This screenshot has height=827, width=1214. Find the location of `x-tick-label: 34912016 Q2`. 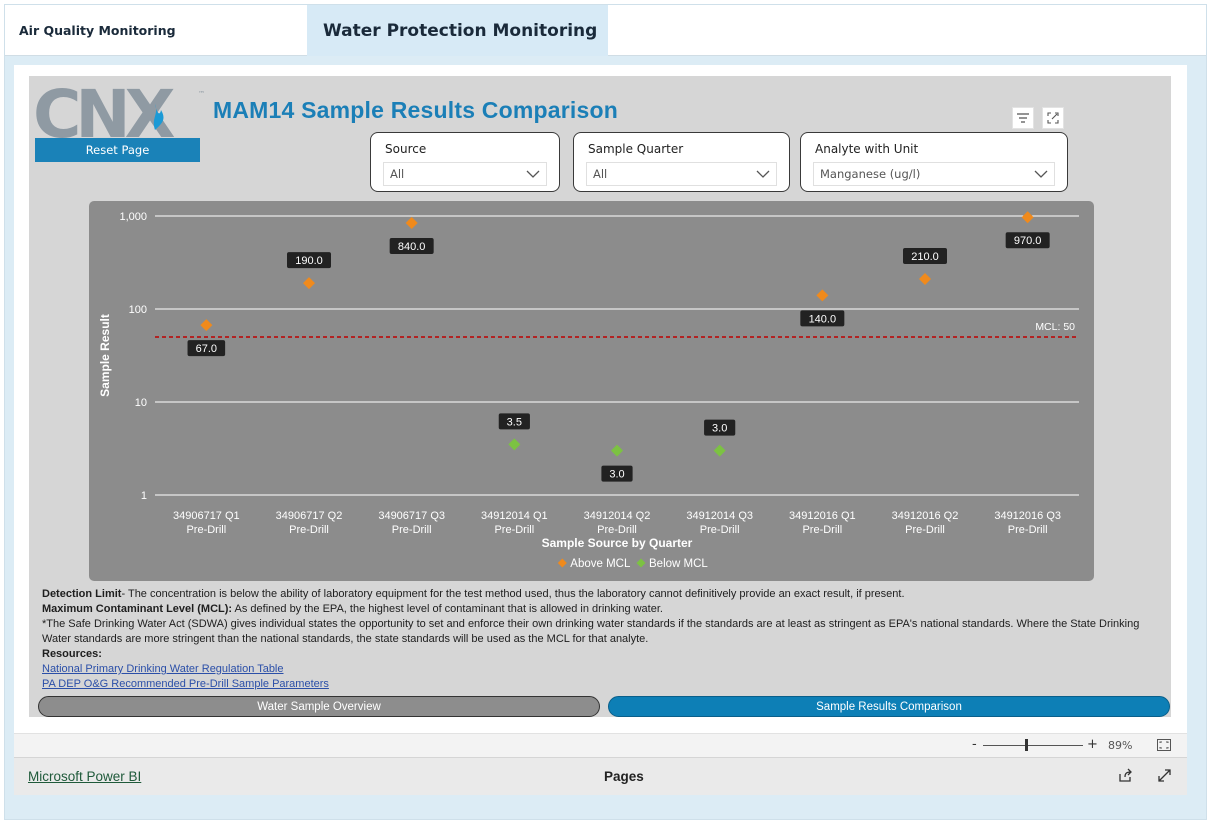

x-tick-label: 34912016 Q2 is located at coordinates (925, 516).